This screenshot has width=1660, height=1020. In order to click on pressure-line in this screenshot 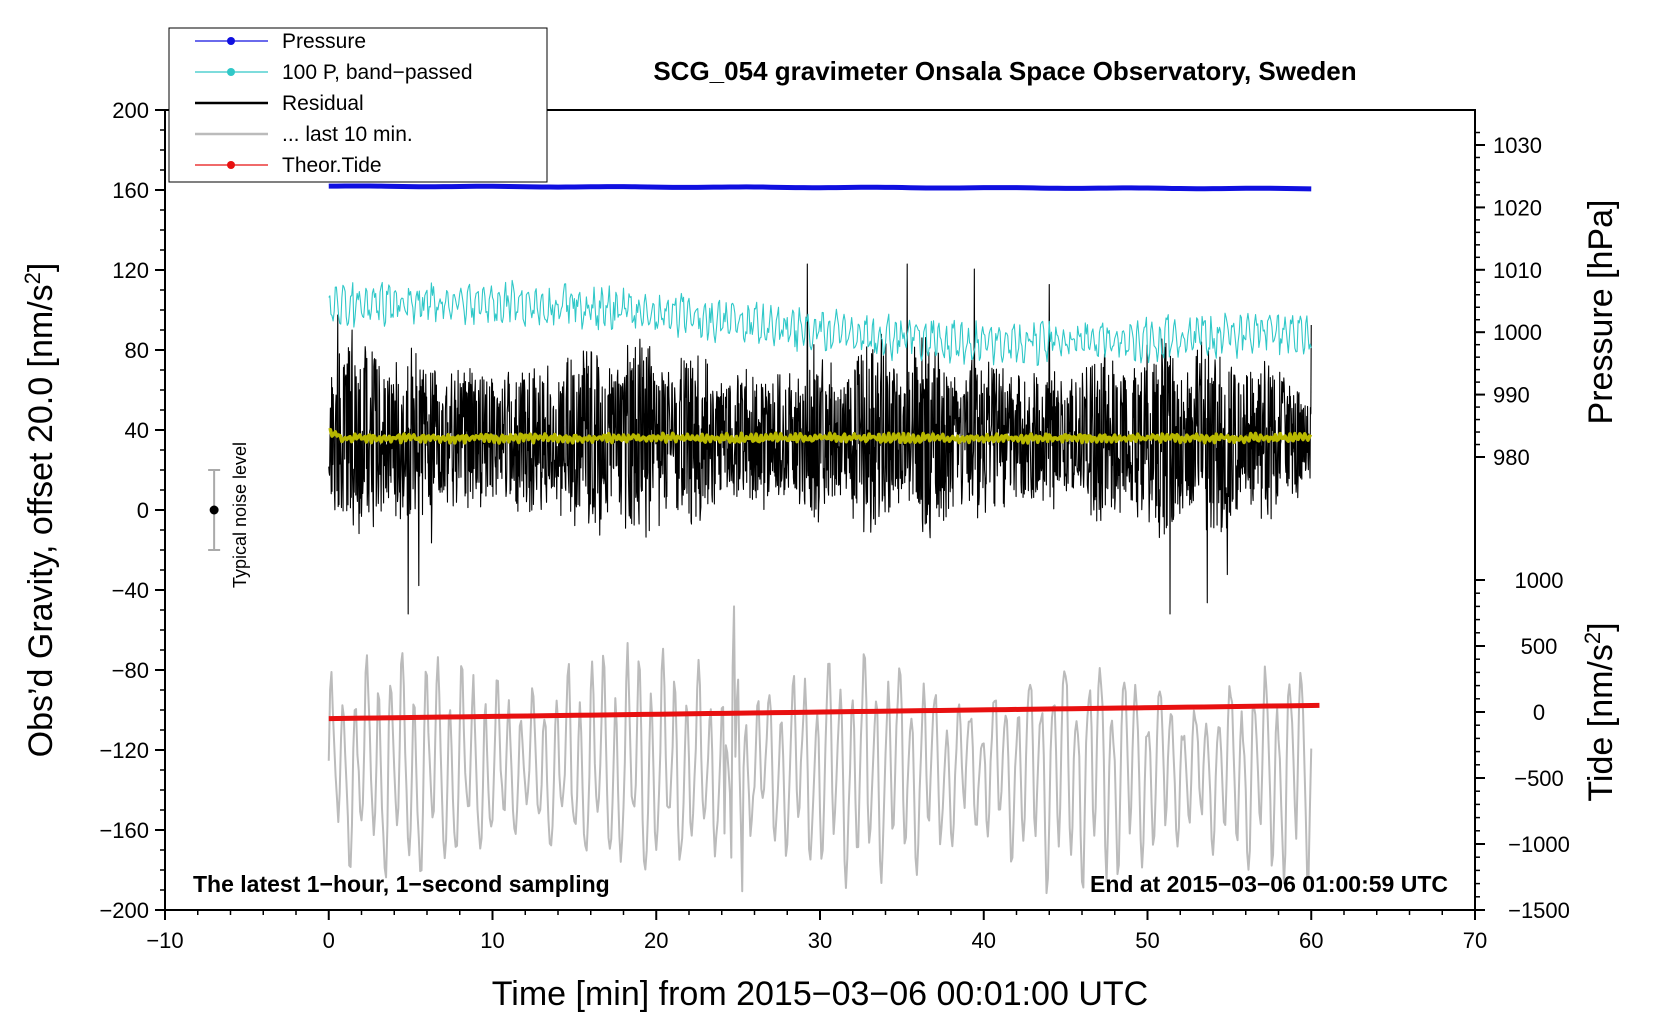, I will do `click(820, 187)`.